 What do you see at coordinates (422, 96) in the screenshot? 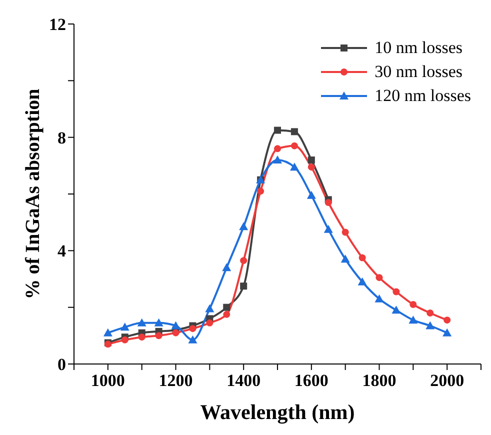
I see `legend-label: 120 nm losses` at bounding box center [422, 96].